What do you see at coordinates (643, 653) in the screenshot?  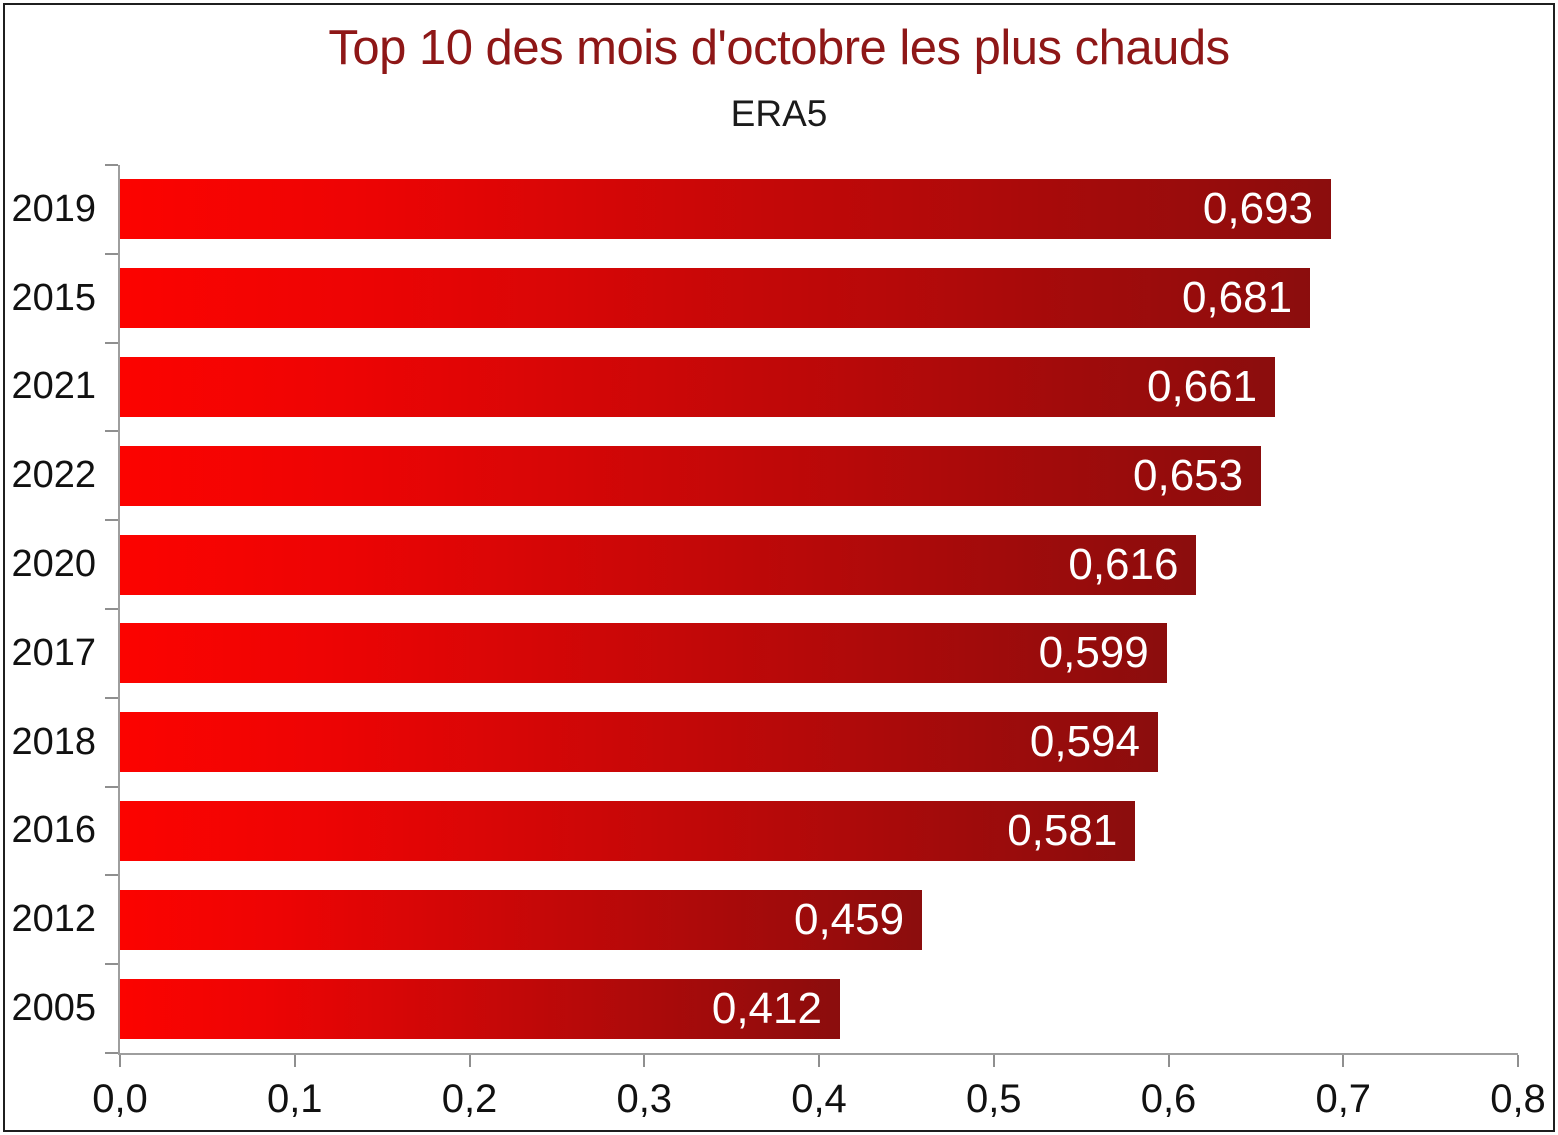 I see `bar: 0,599` at bounding box center [643, 653].